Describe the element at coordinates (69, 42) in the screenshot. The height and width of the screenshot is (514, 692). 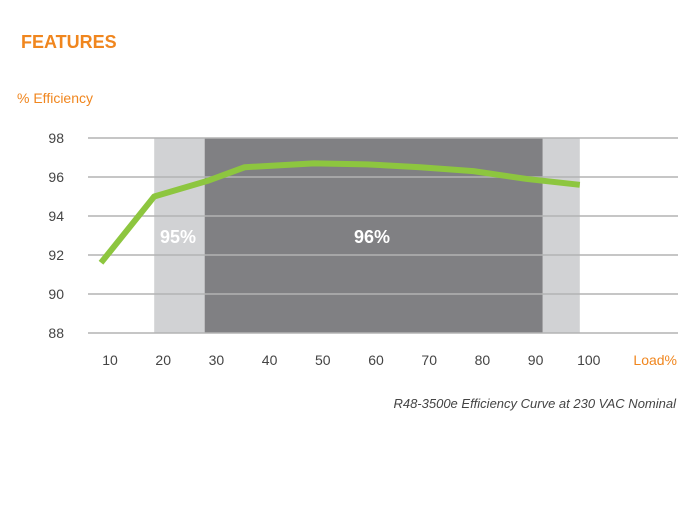
I see `section-title: FEATURES` at that location.